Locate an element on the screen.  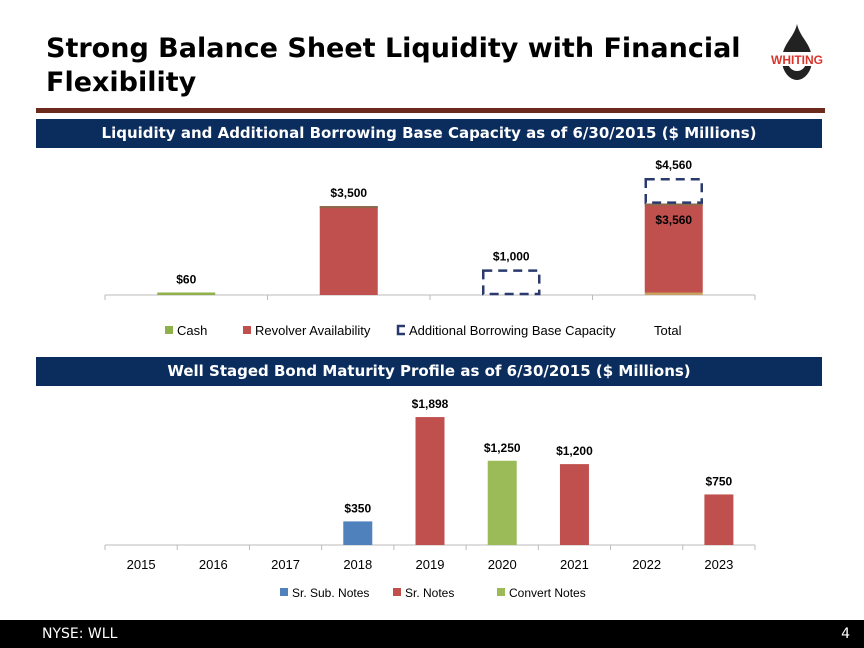
x-tick-label: 2015 is located at coordinates (141, 564).